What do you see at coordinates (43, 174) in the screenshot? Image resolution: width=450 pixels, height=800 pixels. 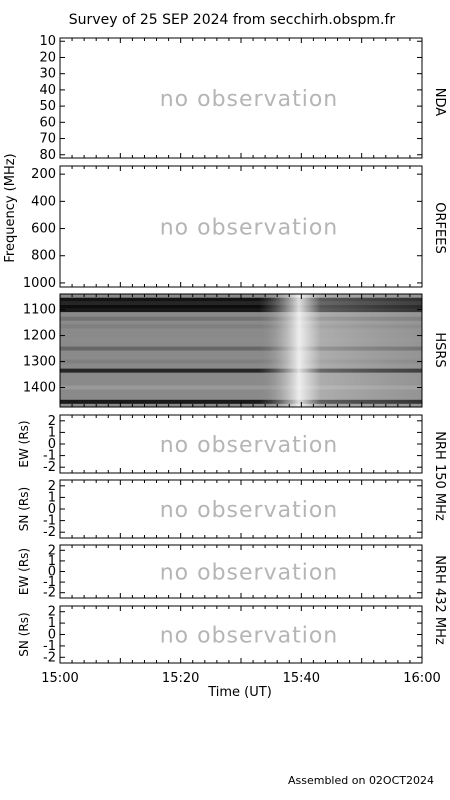 I see `y-tick-label: 200` at bounding box center [43, 174].